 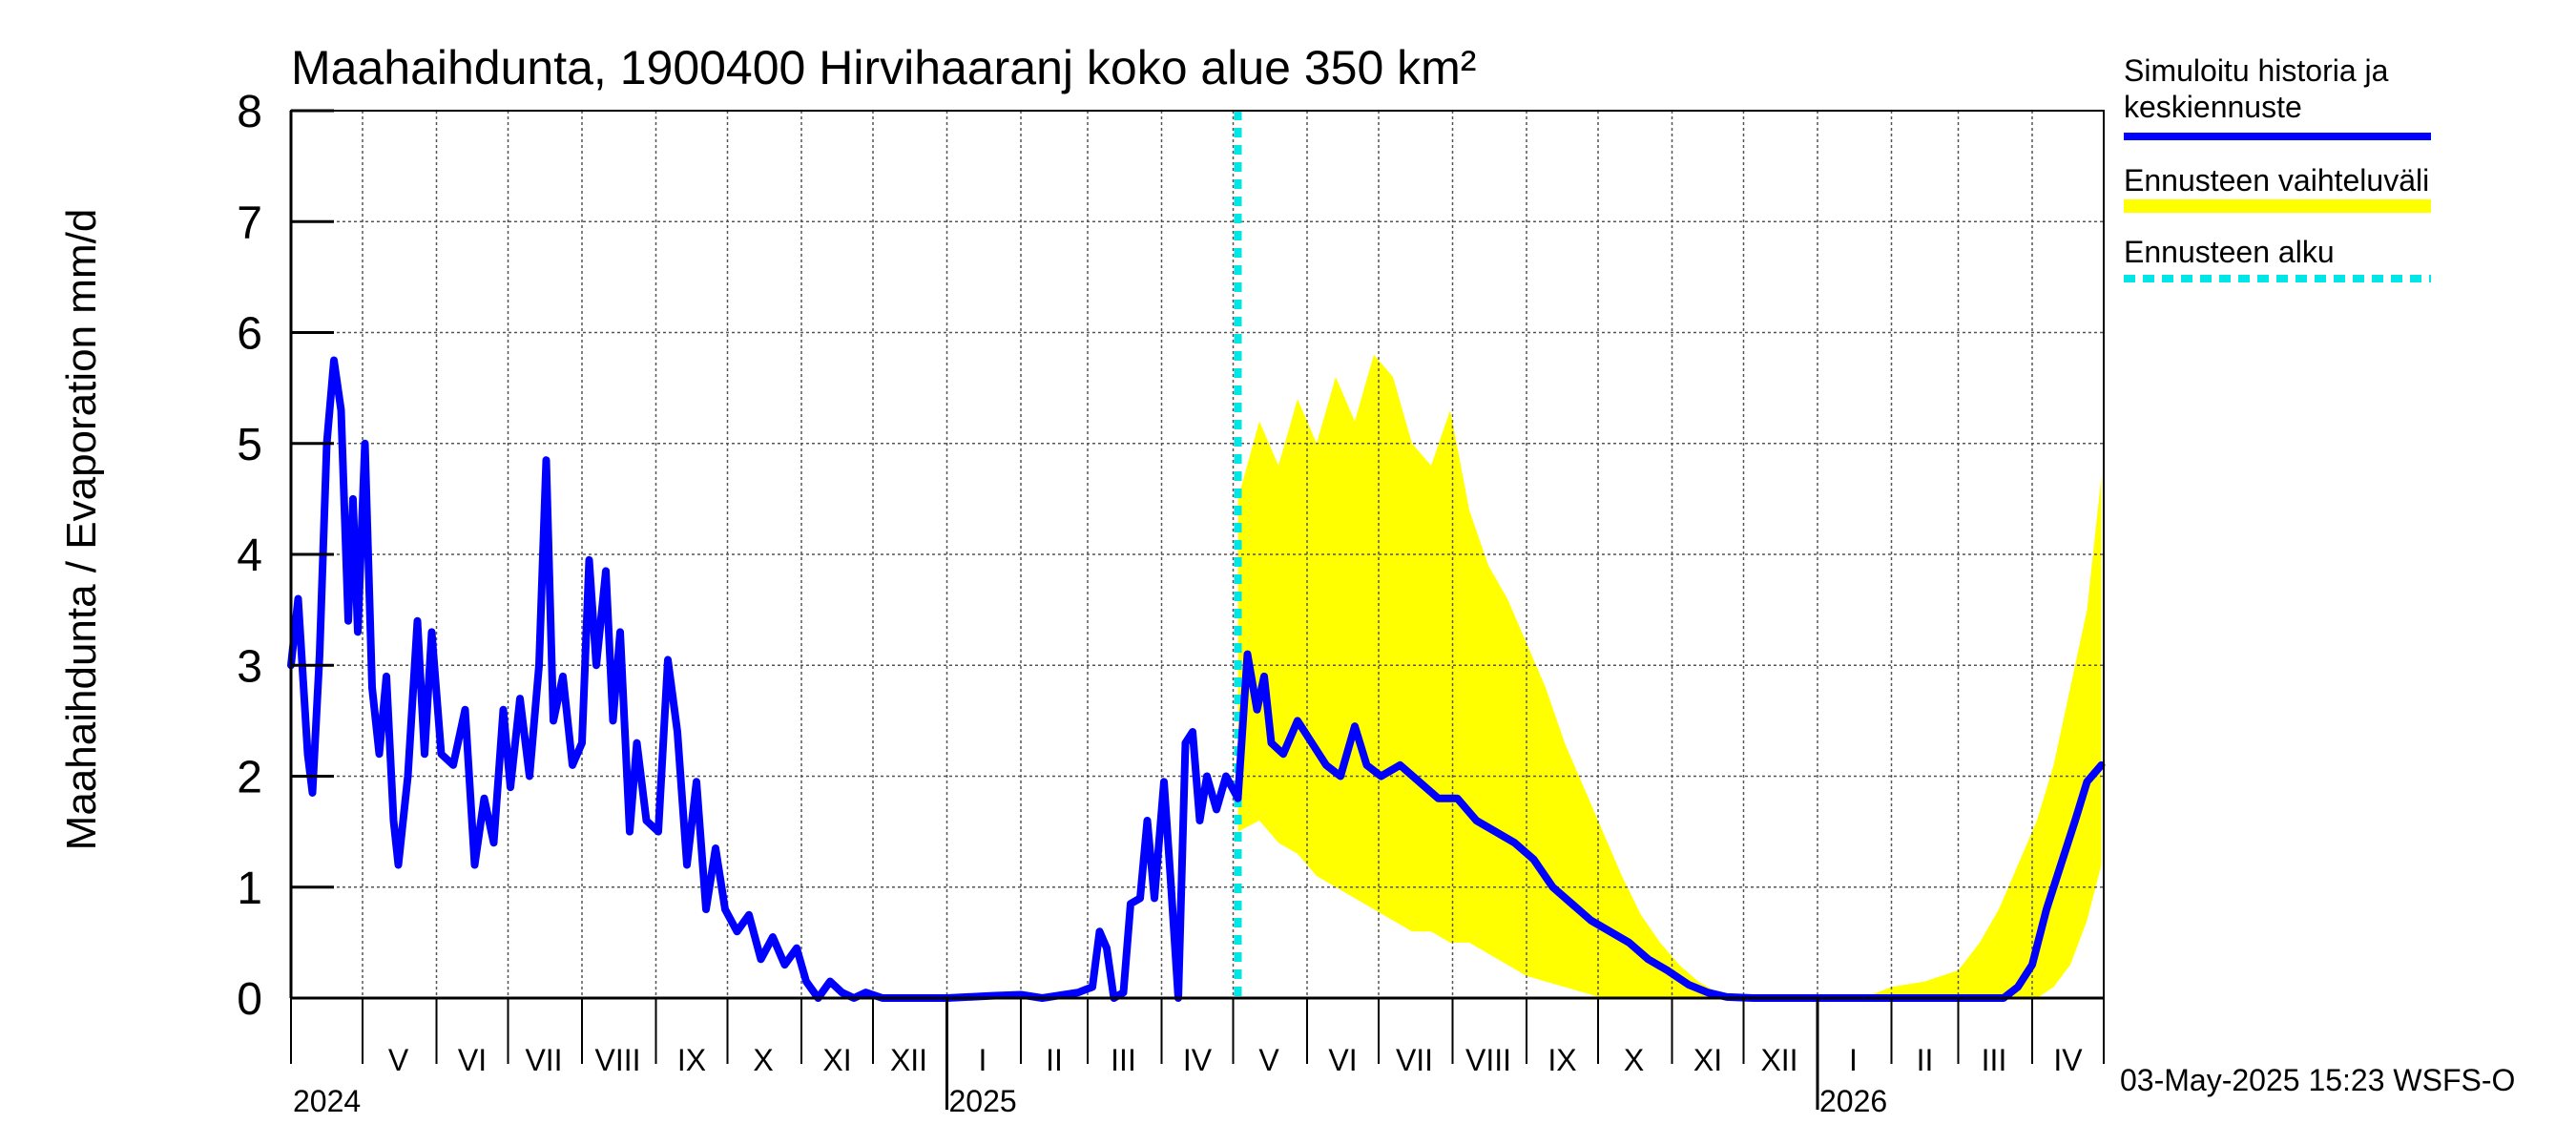 I want to click on y-tick-label: 3, so click(x=249, y=667).